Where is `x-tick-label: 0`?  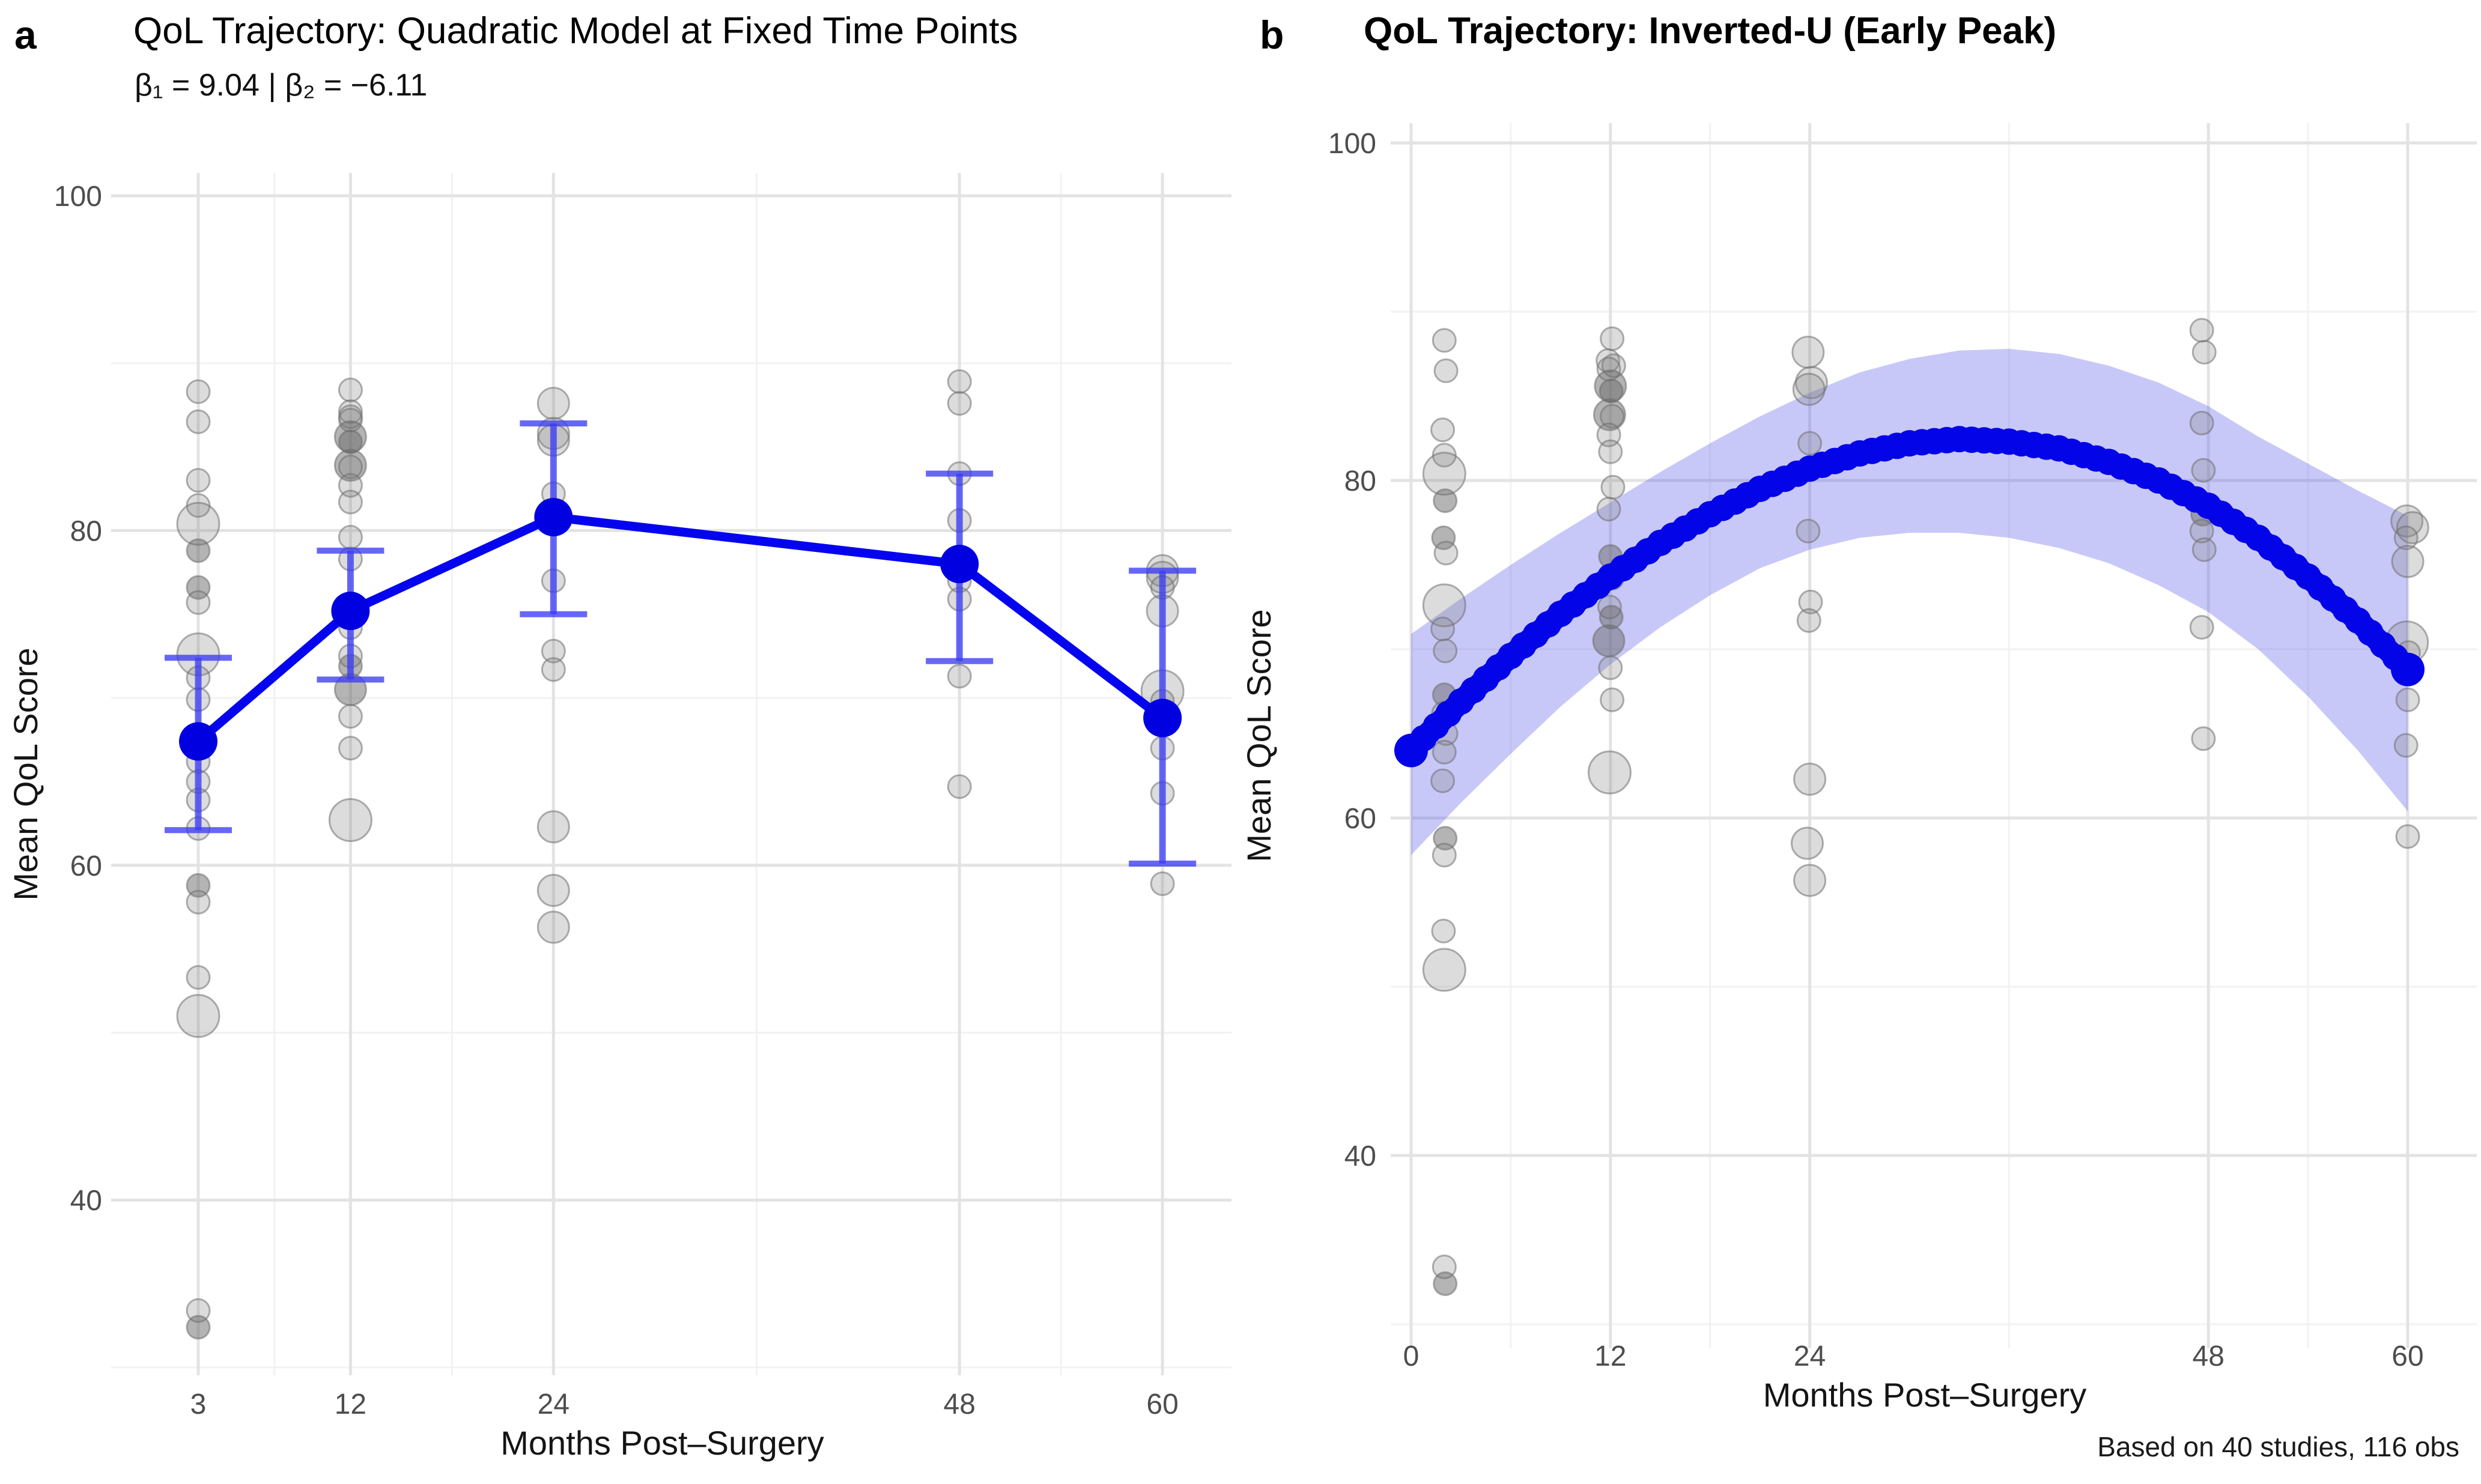 x-tick-label: 0 is located at coordinates (1412, 1356).